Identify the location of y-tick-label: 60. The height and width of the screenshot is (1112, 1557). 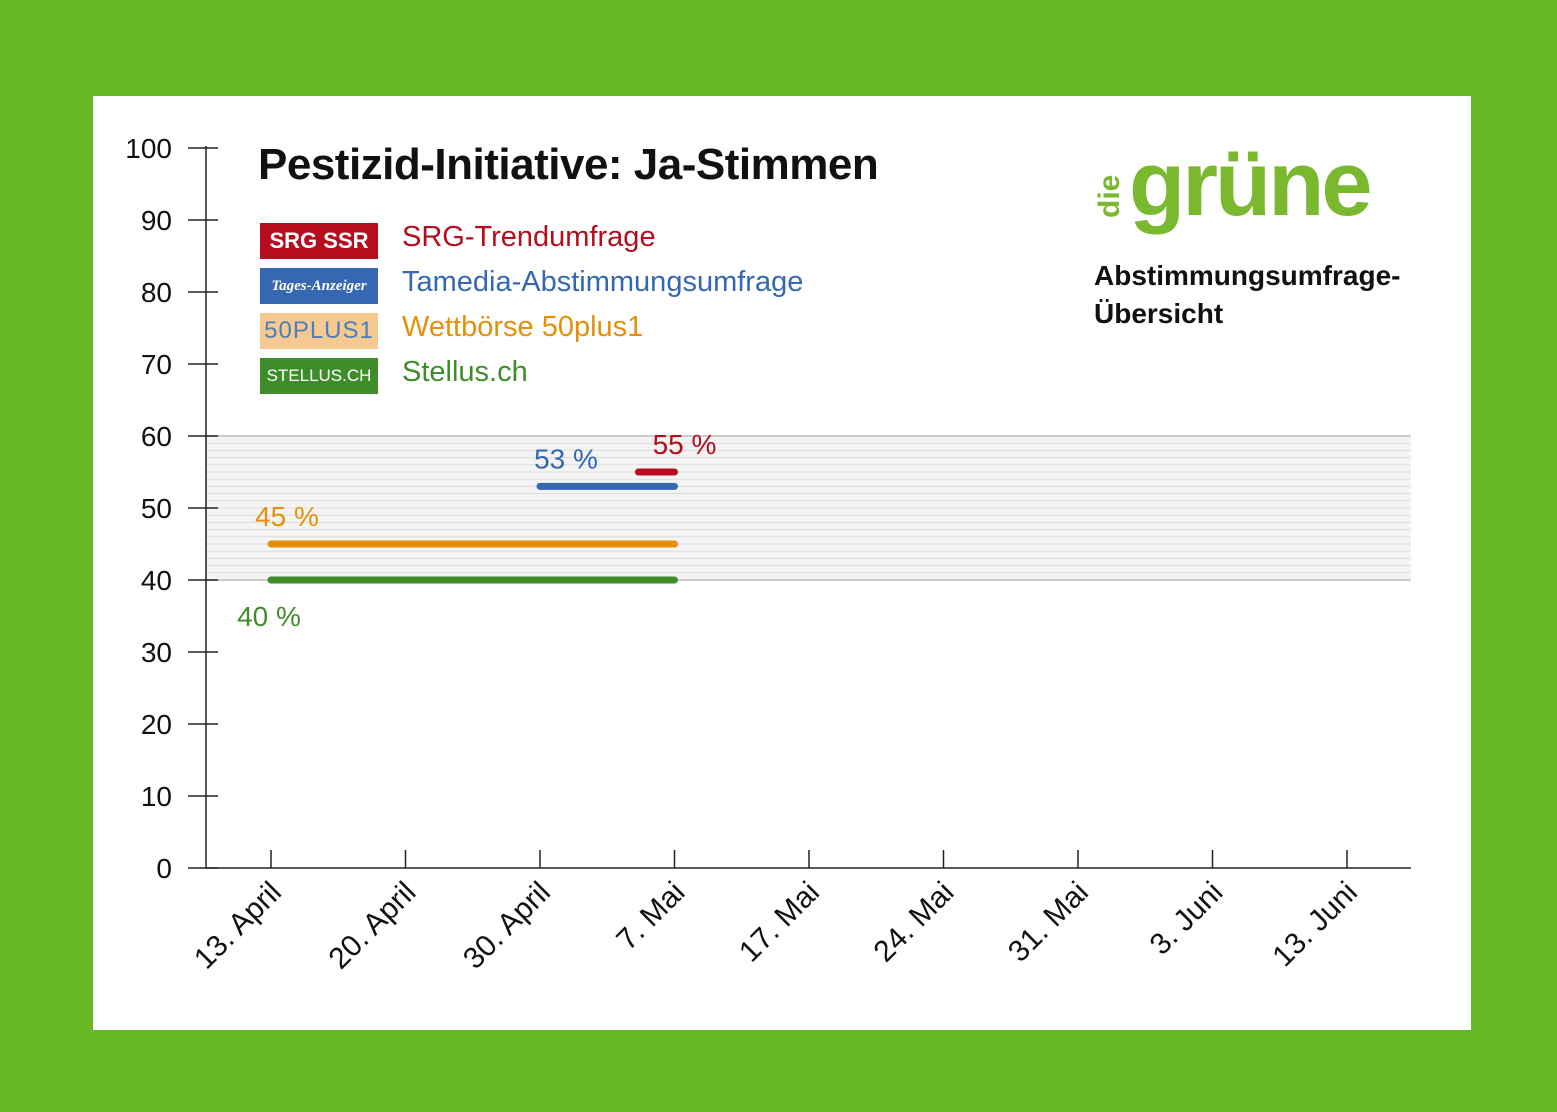
(156, 436).